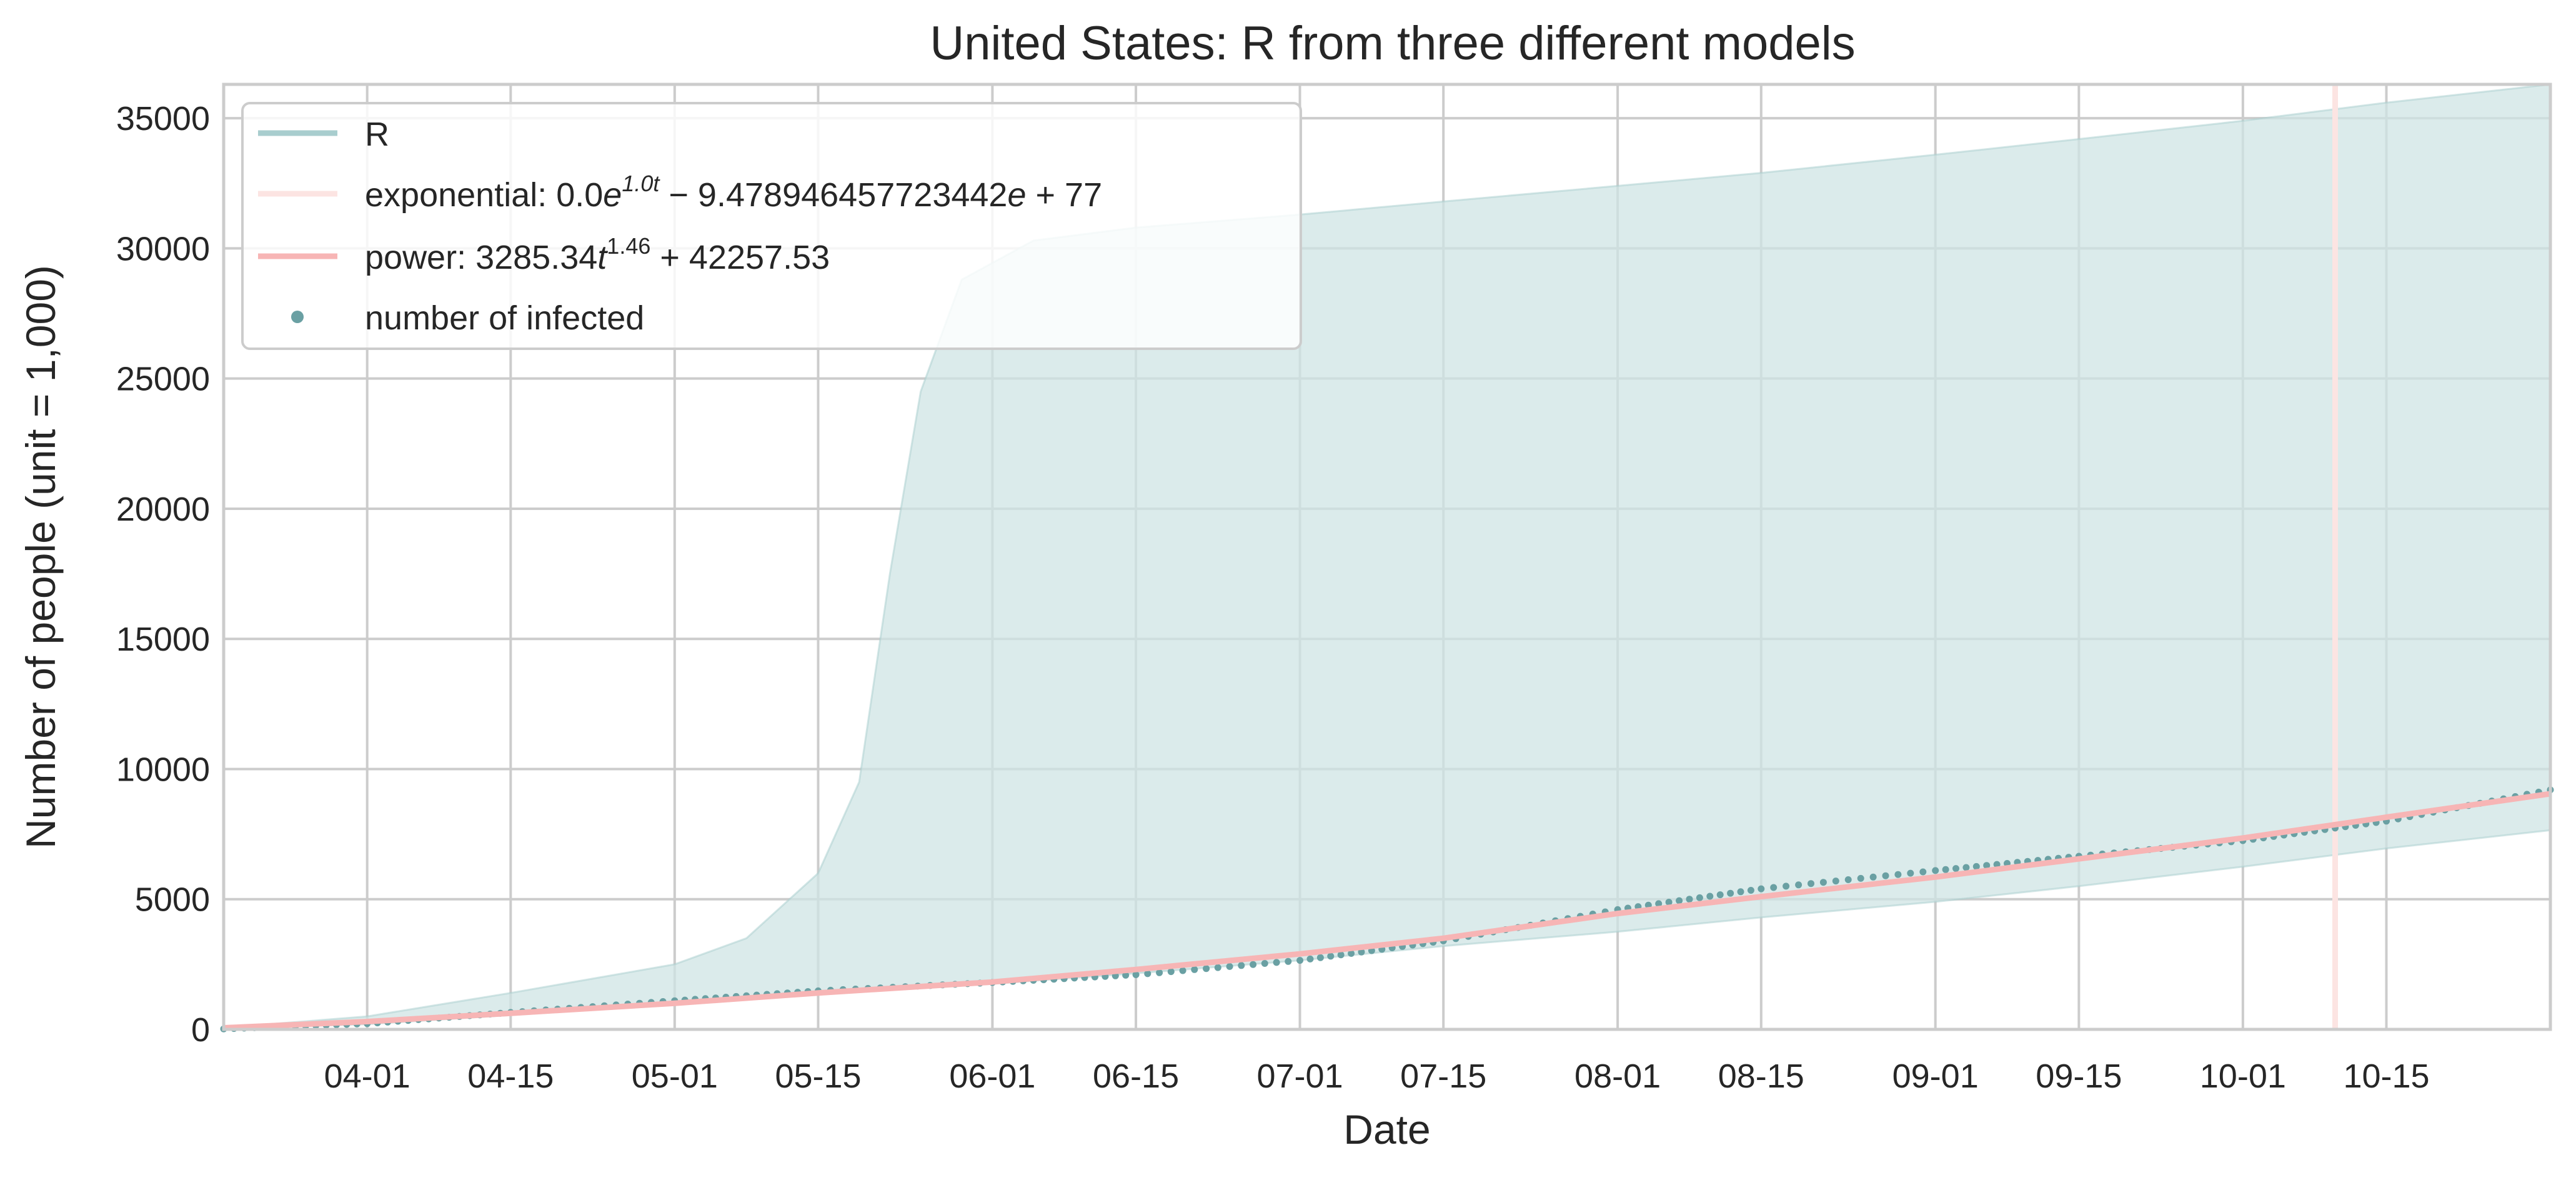 The width and height of the screenshot is (2576, 1180). I want to click on legend-box, so click(772, 226).